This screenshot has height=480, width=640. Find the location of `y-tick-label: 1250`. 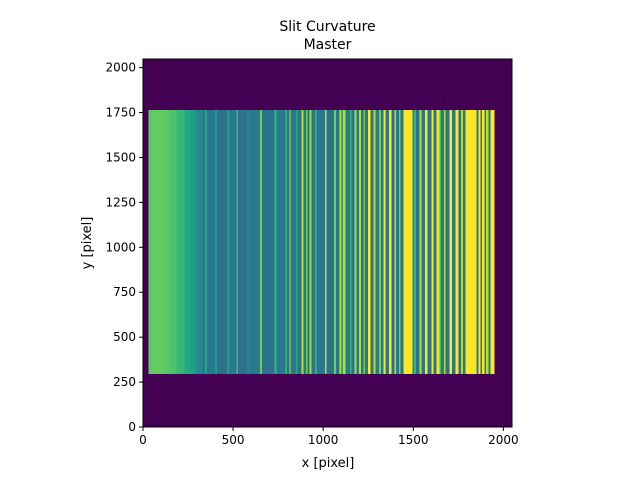

y-tick-label: 1250 is located at coordinates (120, 202).